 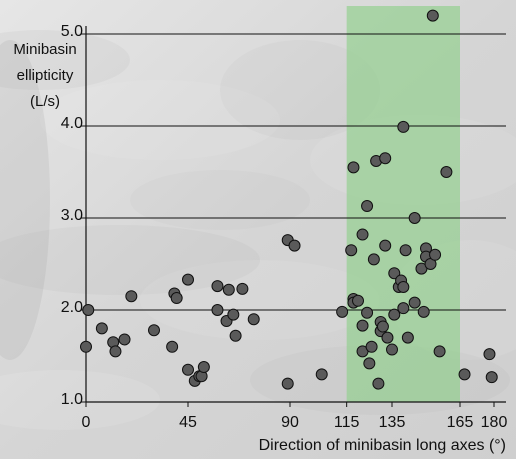 What do you see at coordinates (72, 307) in the screenshot?
I see `y-tick-label: 2.0` at bounding box center [72, 307].